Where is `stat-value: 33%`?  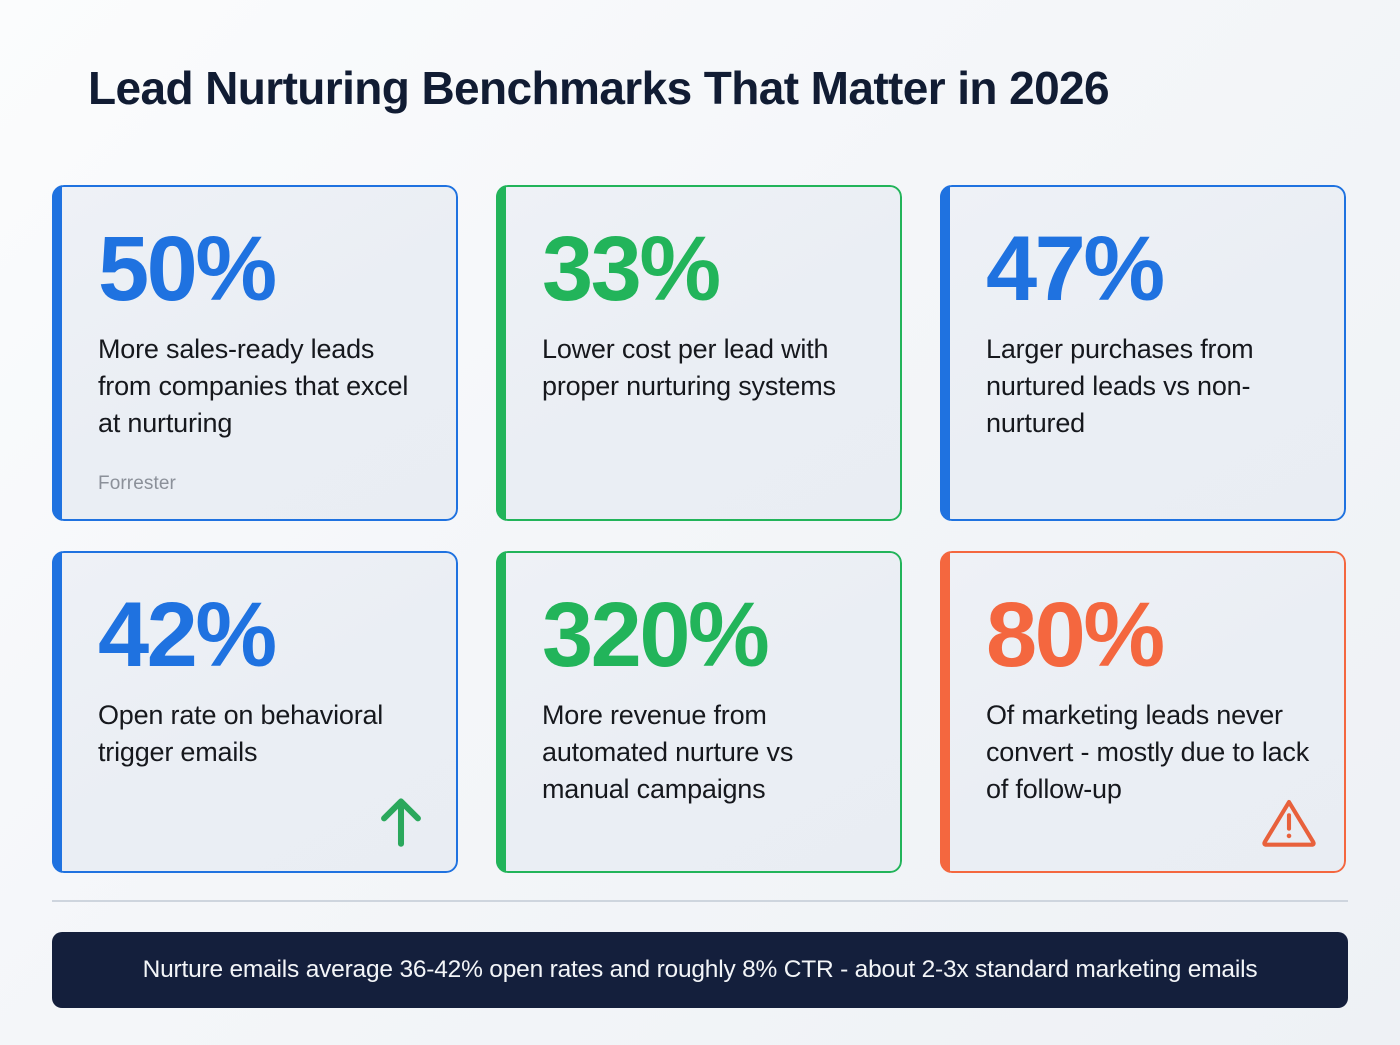 stat-value: 33% is located at coordinates (631, 269).